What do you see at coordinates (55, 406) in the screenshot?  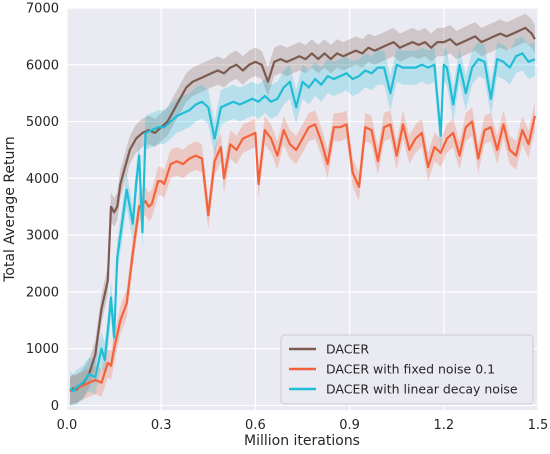 I see `y-tick-label: 0` at bounding box center [55, 406].